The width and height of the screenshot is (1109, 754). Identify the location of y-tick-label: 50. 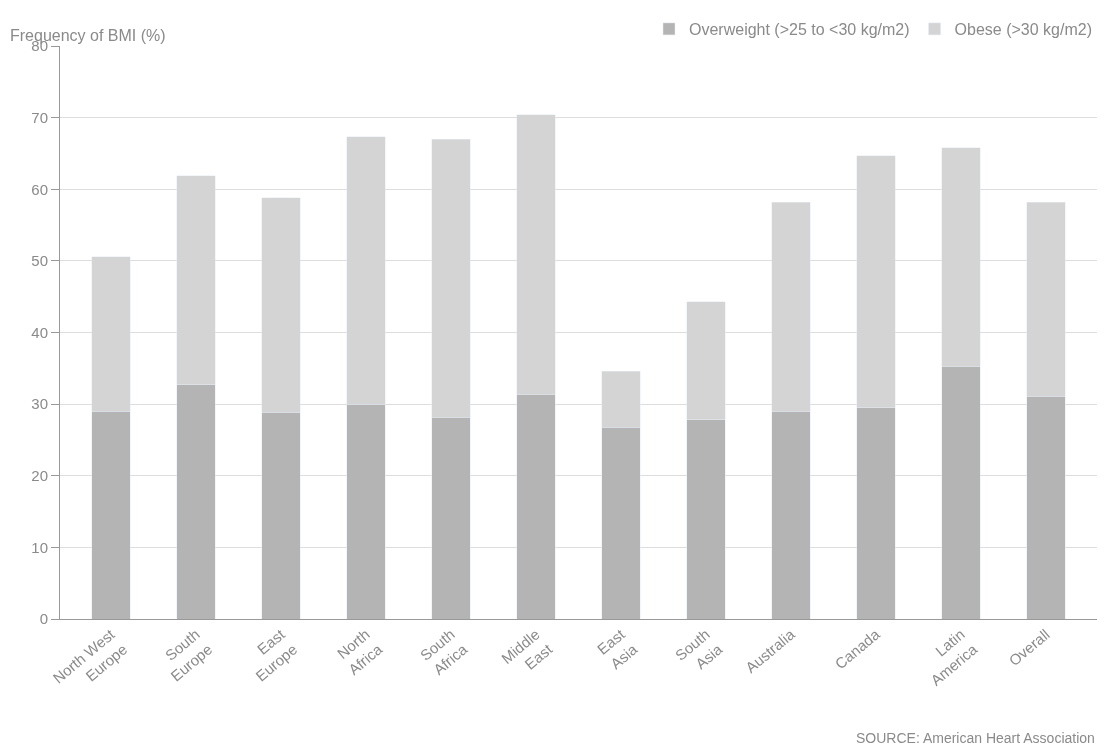
(39, 261).